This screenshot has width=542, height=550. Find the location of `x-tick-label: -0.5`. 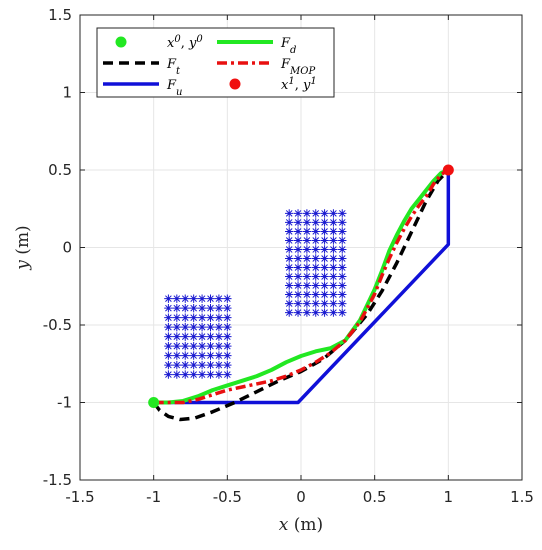

x-tick-label: -0.5 is located at coordinates (227, 497).